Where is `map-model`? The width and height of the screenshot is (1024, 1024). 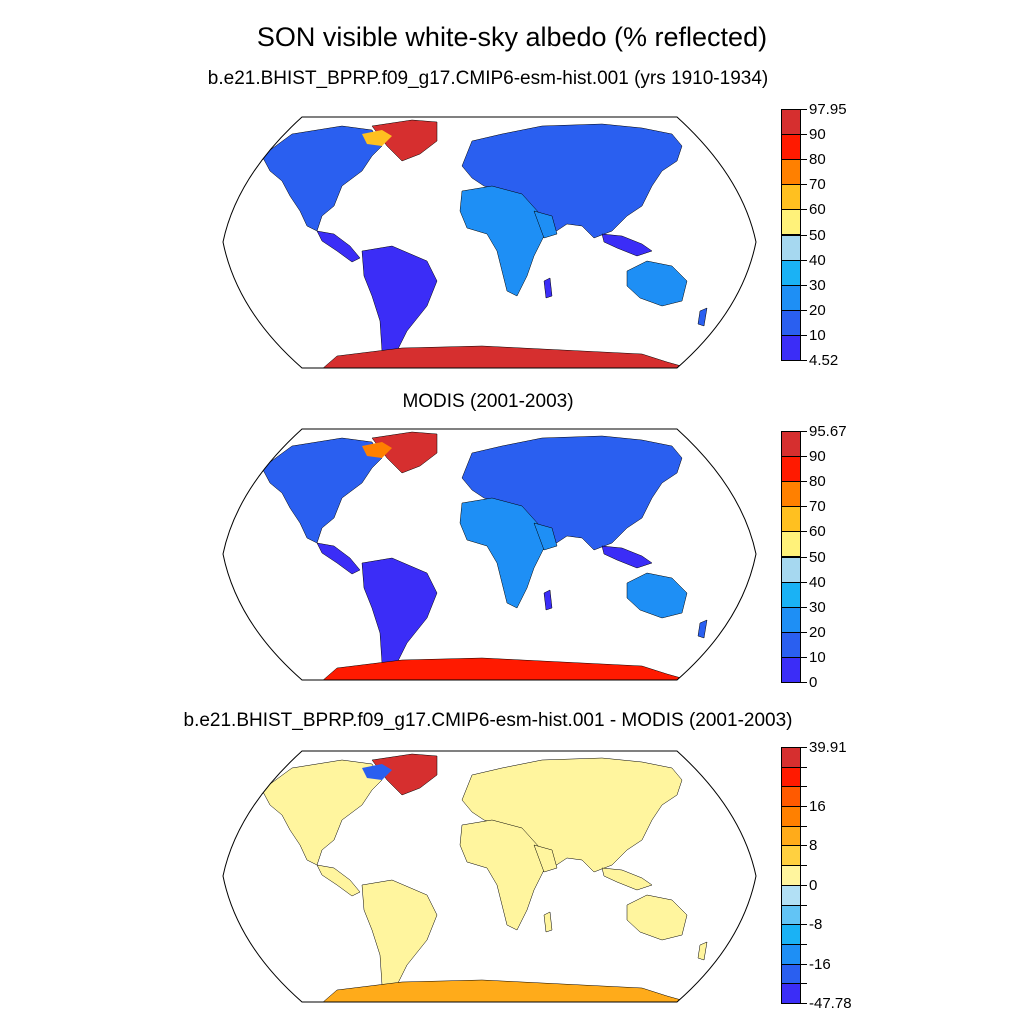
map-model is located at coordinates (489, 242).